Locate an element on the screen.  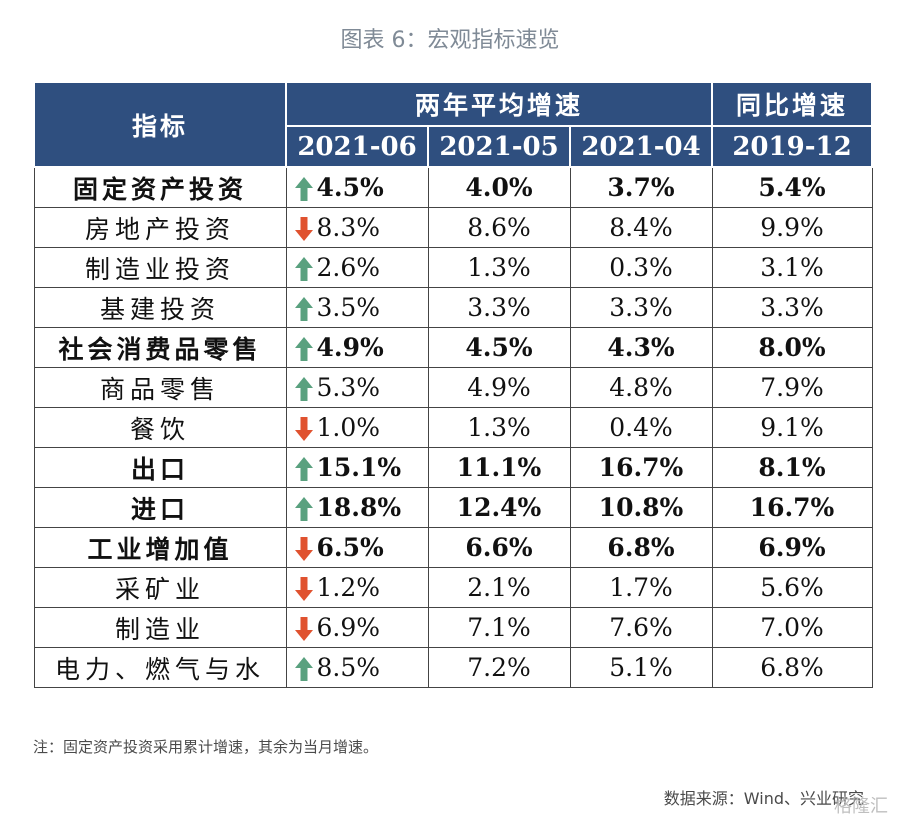
table-row: 固定资产投资 4.5% 4.0% 3.7% 5.4% is located at coordinates (453, 187).